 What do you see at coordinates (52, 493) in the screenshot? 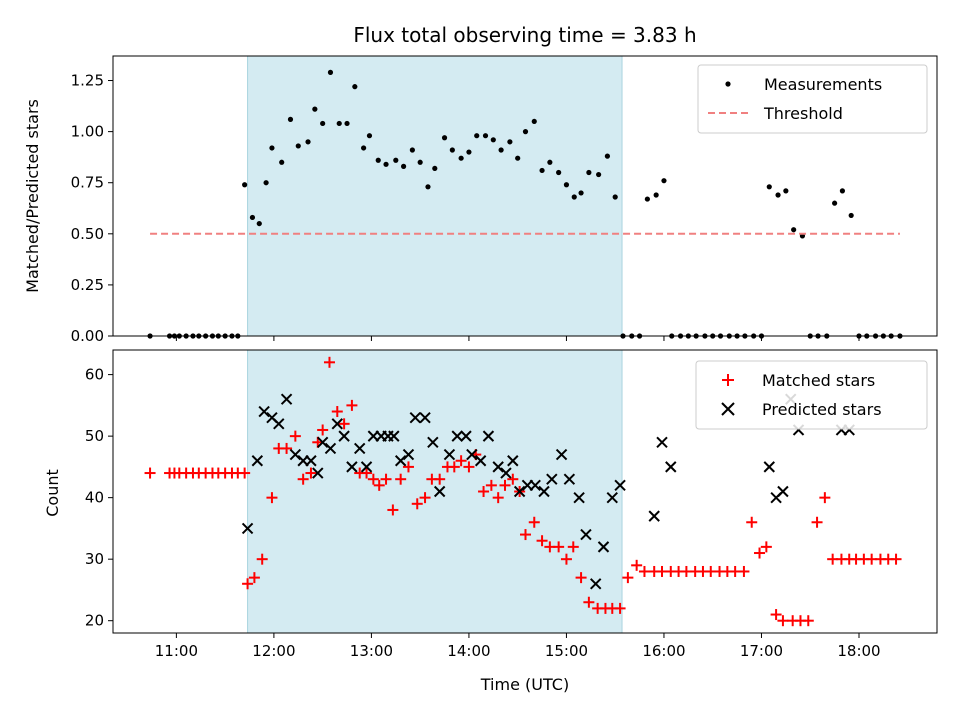
I see `bottom-y-axis-label: Count` at bounding box center [52, 493].